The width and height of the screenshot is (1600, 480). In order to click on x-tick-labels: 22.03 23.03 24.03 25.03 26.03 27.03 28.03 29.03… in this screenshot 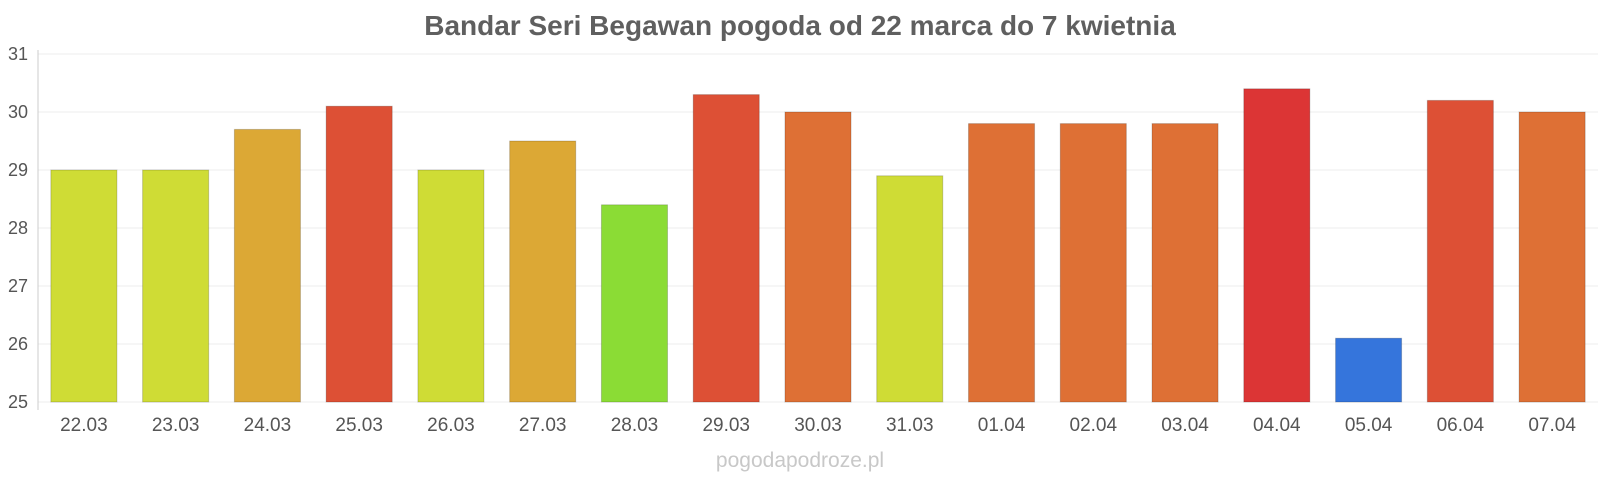, I will do `click(818, 425)`.